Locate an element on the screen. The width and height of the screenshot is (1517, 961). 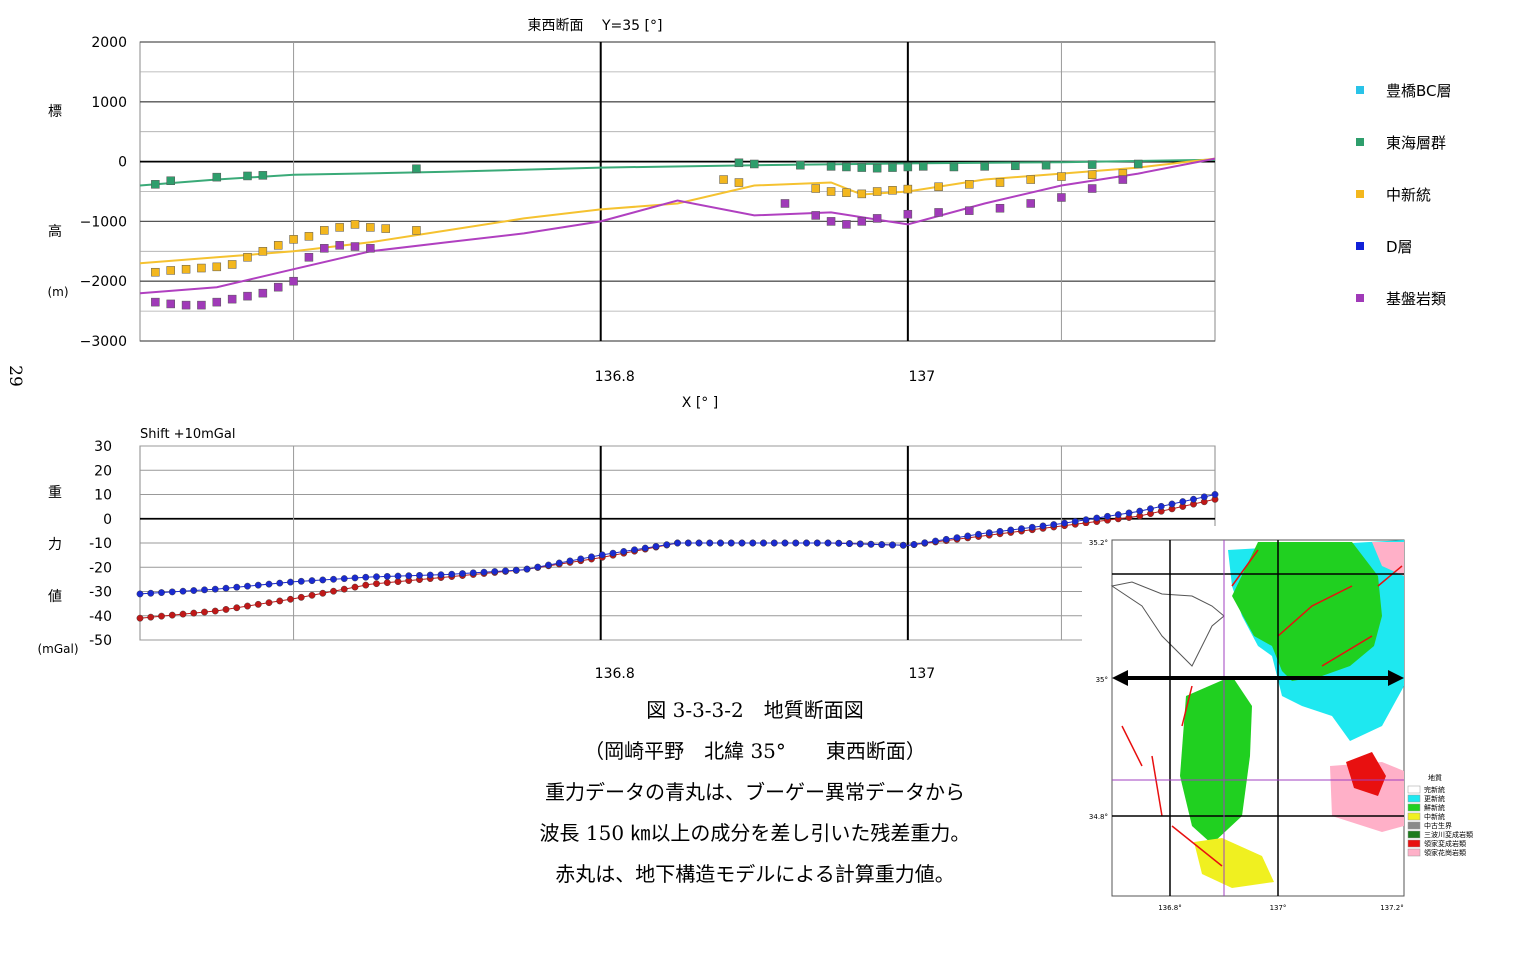
chart1-legend-marker is located at coordinates (1360, 90).